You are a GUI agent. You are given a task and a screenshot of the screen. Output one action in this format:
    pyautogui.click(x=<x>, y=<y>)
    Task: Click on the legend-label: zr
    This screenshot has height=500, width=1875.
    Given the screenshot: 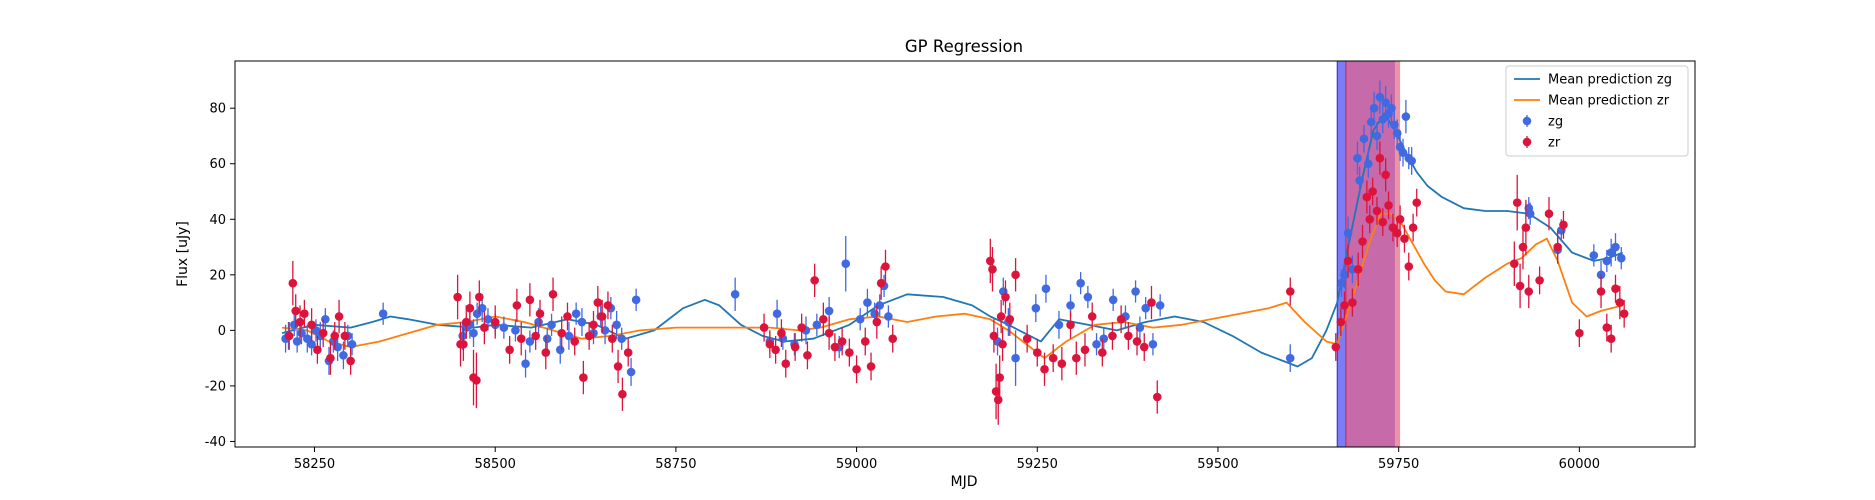 What is the action you would take?
    pyautogui.click(x=1554, y=143)
    